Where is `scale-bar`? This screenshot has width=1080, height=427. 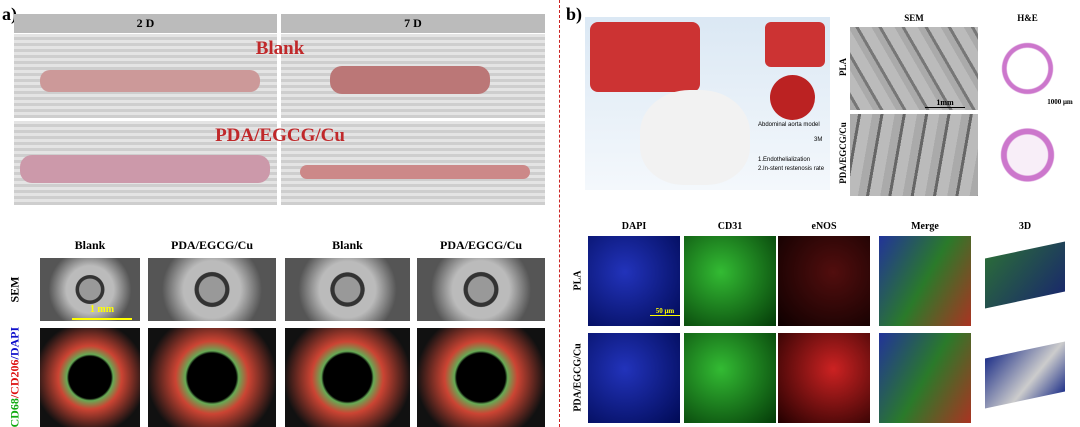
scale-bar is located at coordinates (102, 319).